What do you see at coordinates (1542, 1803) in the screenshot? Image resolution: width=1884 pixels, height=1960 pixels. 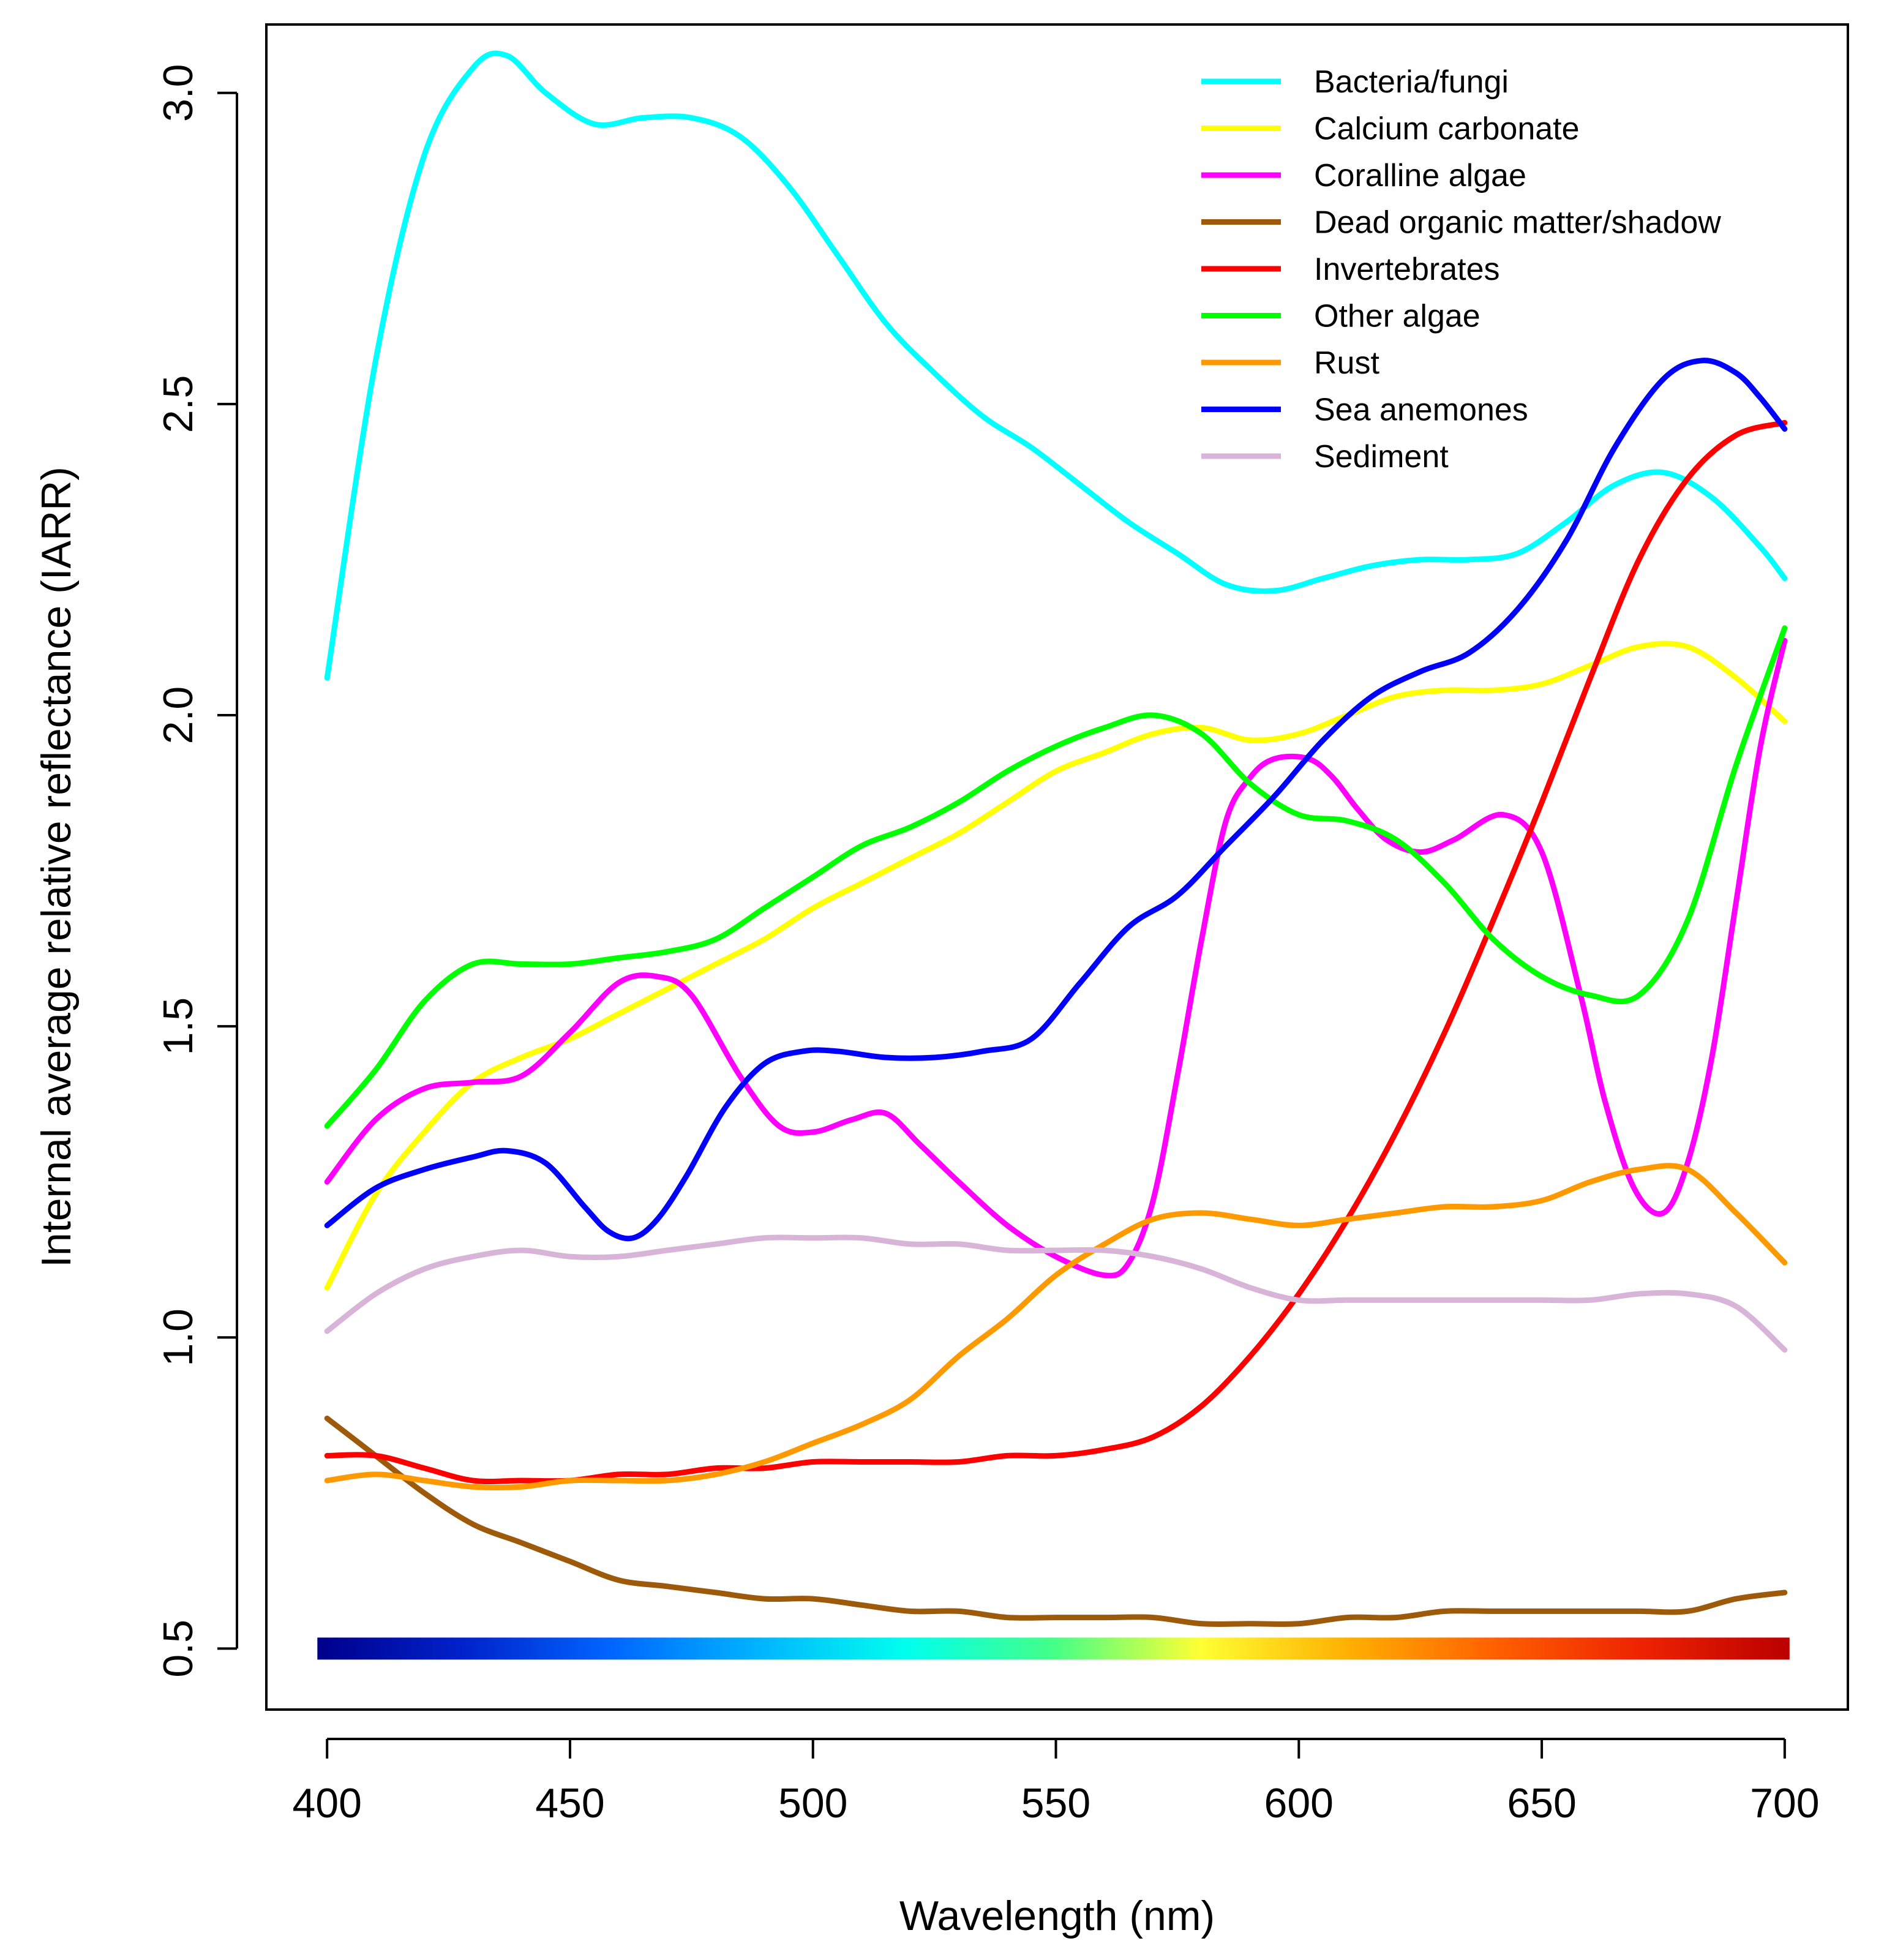 I see `x-tick-label: 650` at bounding box center [1542, 1803].